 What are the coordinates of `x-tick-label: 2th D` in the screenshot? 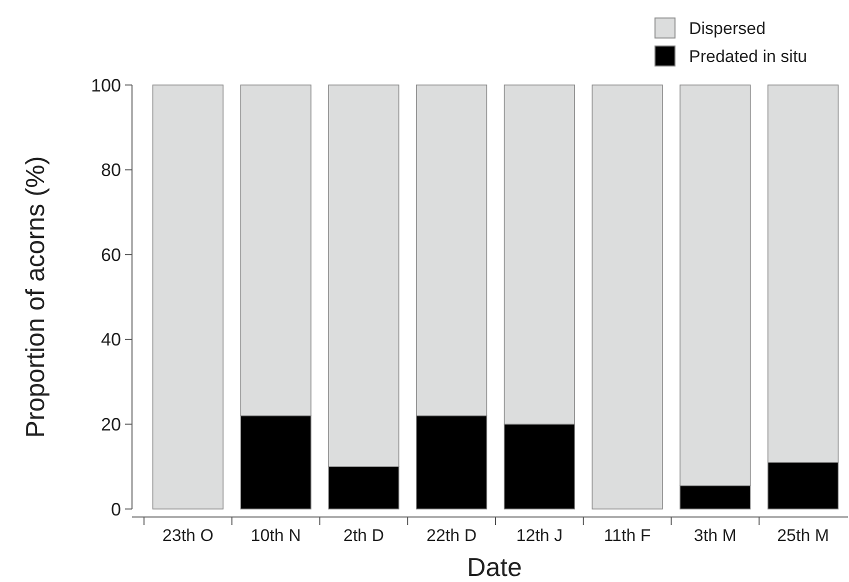 It's located at (363, 535).